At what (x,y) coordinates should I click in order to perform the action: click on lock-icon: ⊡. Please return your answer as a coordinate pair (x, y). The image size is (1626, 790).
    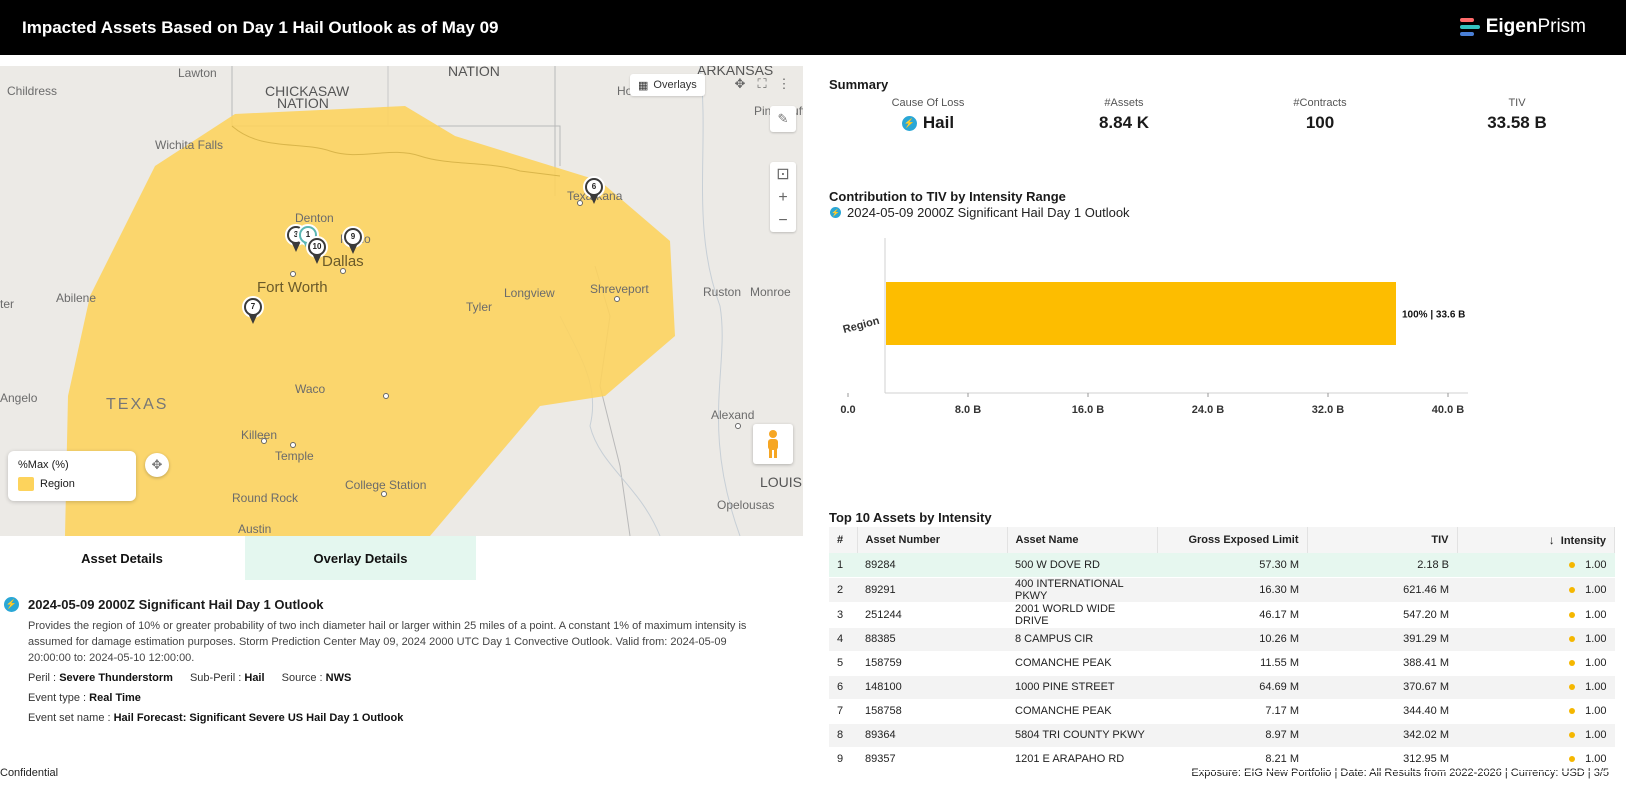
    Looking at the image, I should click on (783, 175).